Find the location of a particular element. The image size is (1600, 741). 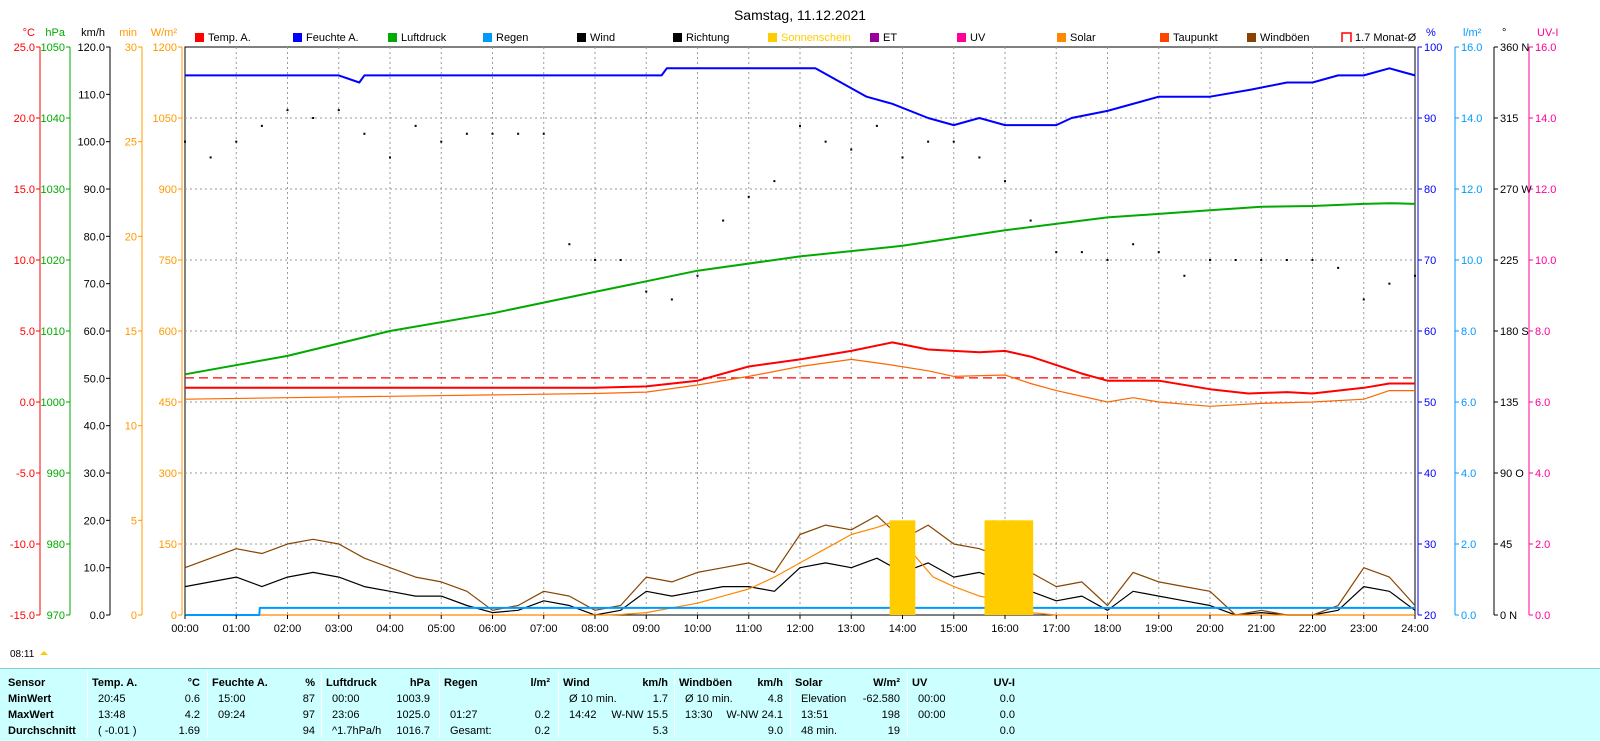

stats-wind-value: 5.3 is located at coordinates (660, 731).